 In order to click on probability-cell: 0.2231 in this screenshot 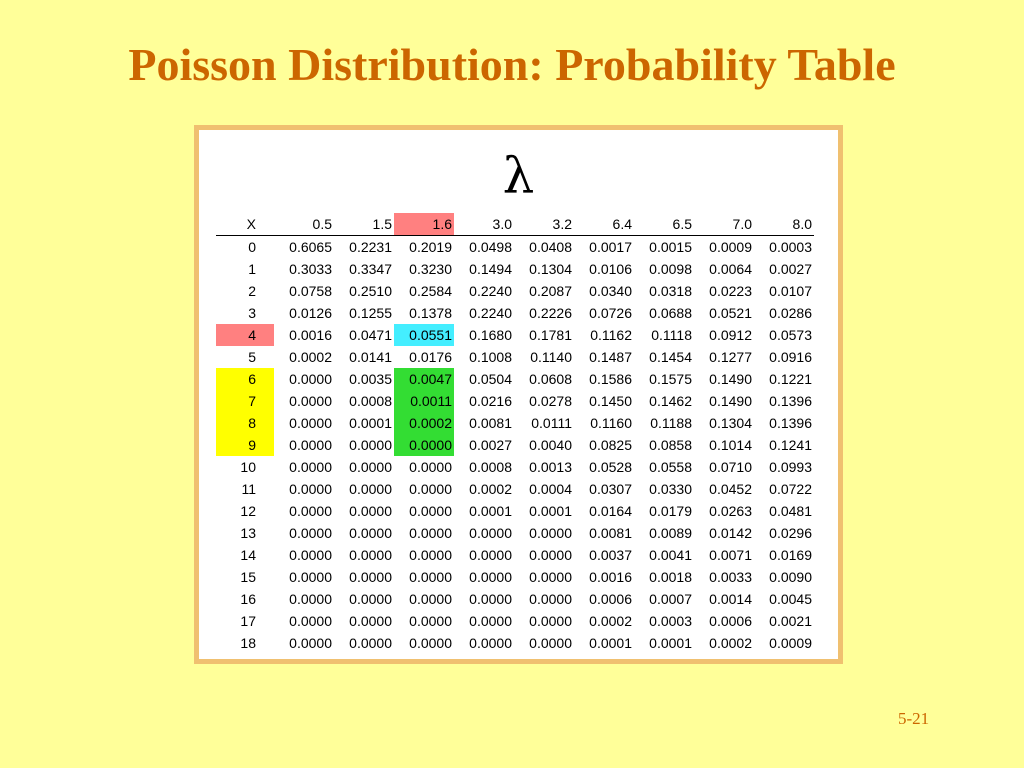, I will do `click(370, 247)`.